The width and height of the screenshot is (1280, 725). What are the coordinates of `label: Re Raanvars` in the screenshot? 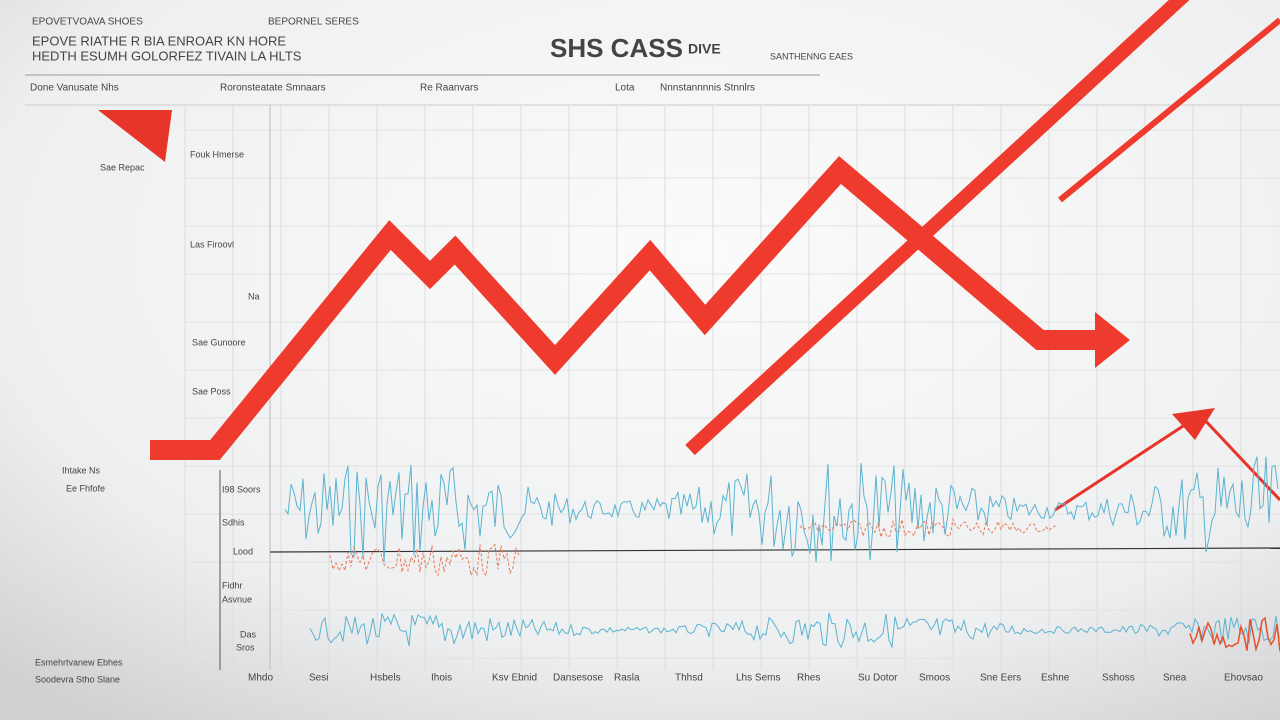 It's located at (449, 88).